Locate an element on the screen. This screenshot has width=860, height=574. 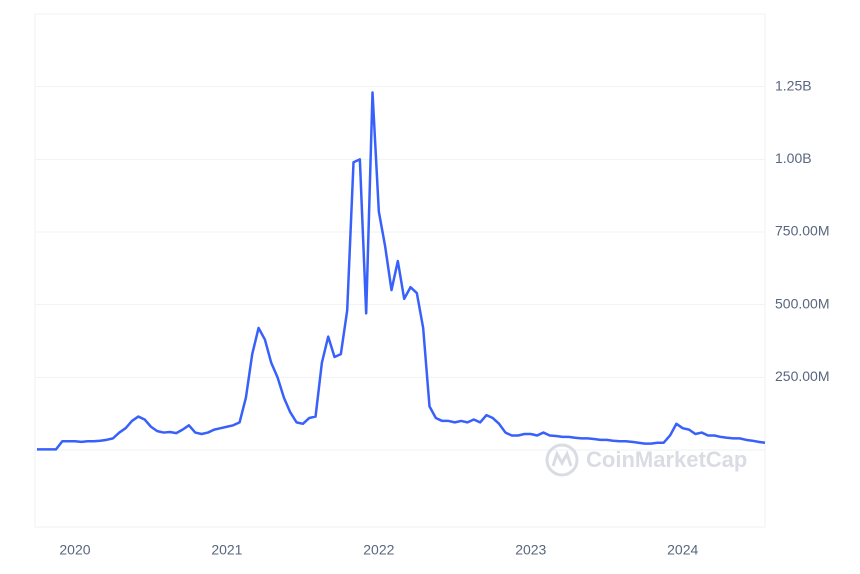
x-tick-label: 2021 is located at coordinates (226, 550).